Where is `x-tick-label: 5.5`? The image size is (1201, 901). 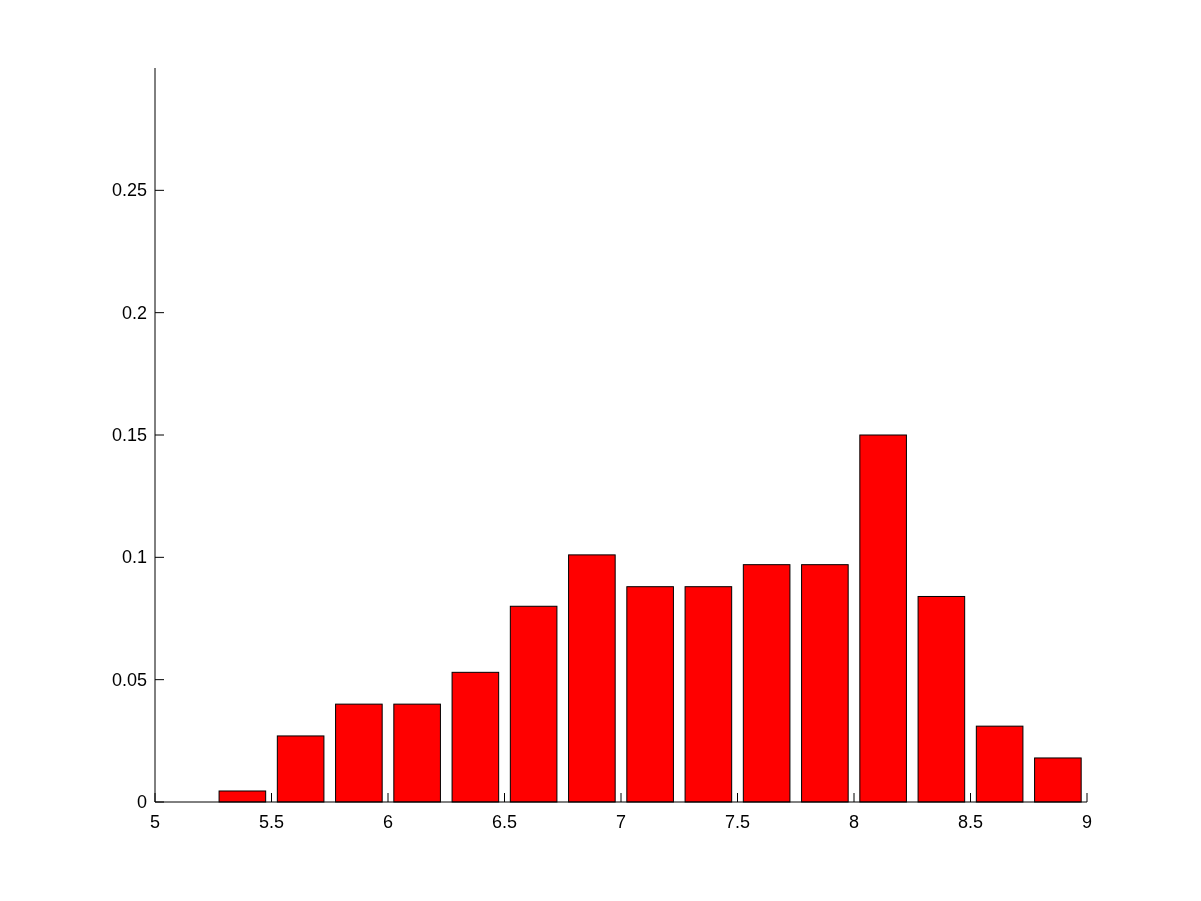 x-tick-label: 5.5 is located at coordinates (271, 822).